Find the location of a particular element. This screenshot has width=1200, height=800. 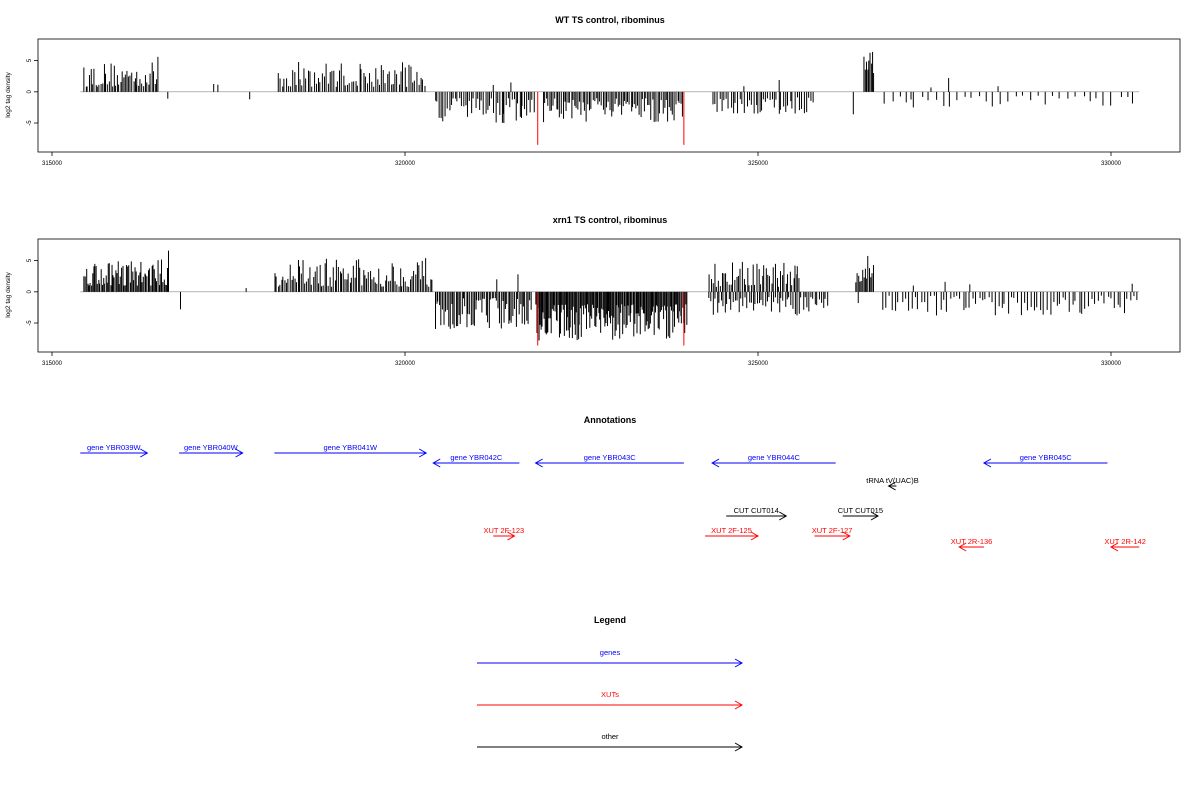

feature-gene-ybr042c is located at coordinates (476, 463).